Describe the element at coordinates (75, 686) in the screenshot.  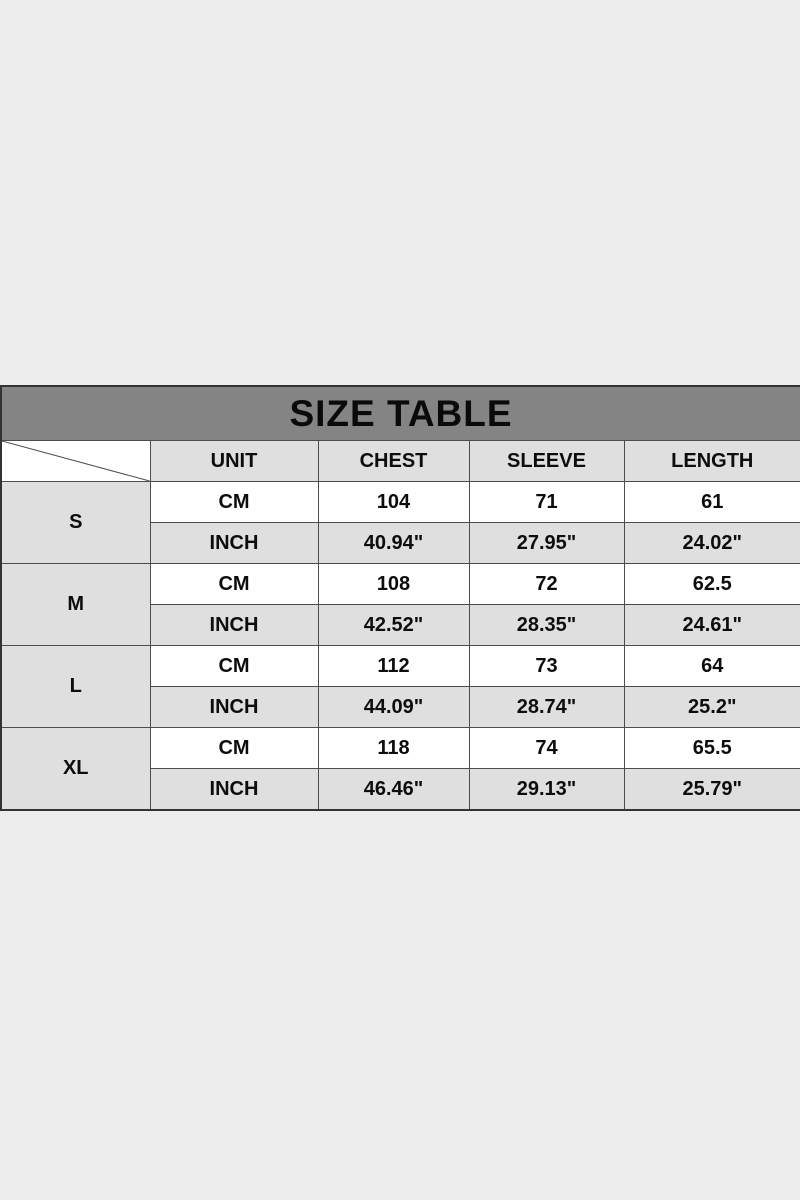
I see `size-label-l: L` at that location.